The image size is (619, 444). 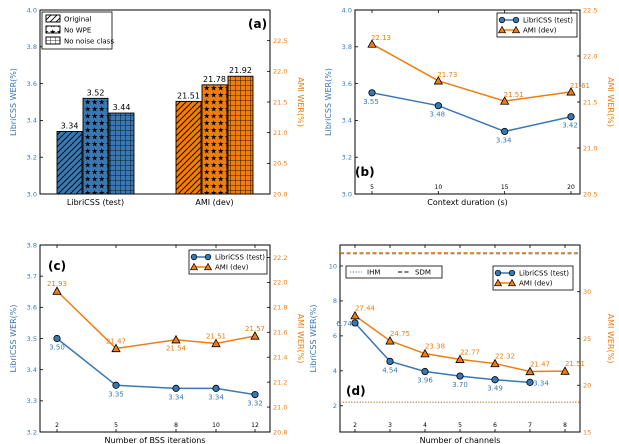 What do you see at coordinates (530, 425) in the screenshot?
I see `panel-3-xtick-label: 7` at bounding box center [530, 425].